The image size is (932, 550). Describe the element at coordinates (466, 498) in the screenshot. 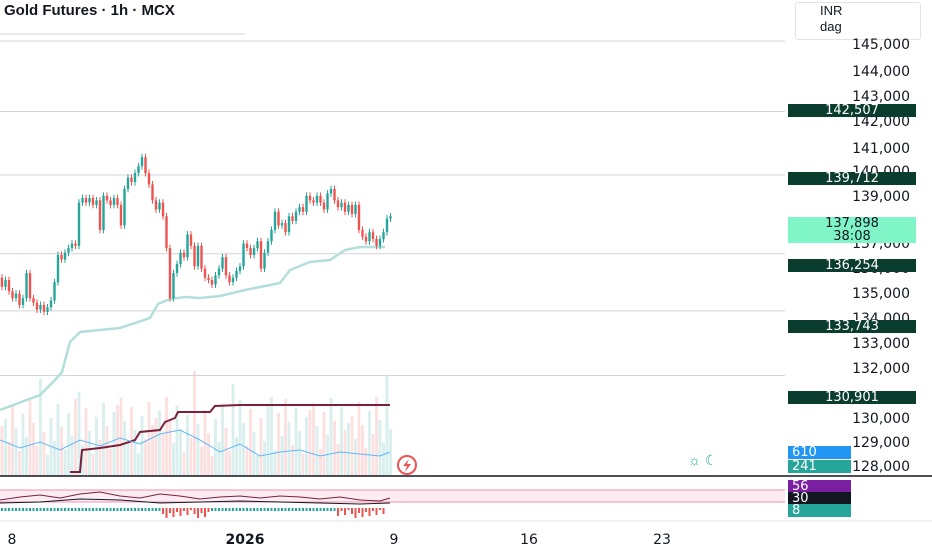

I see `oscillator-pane` at that location.